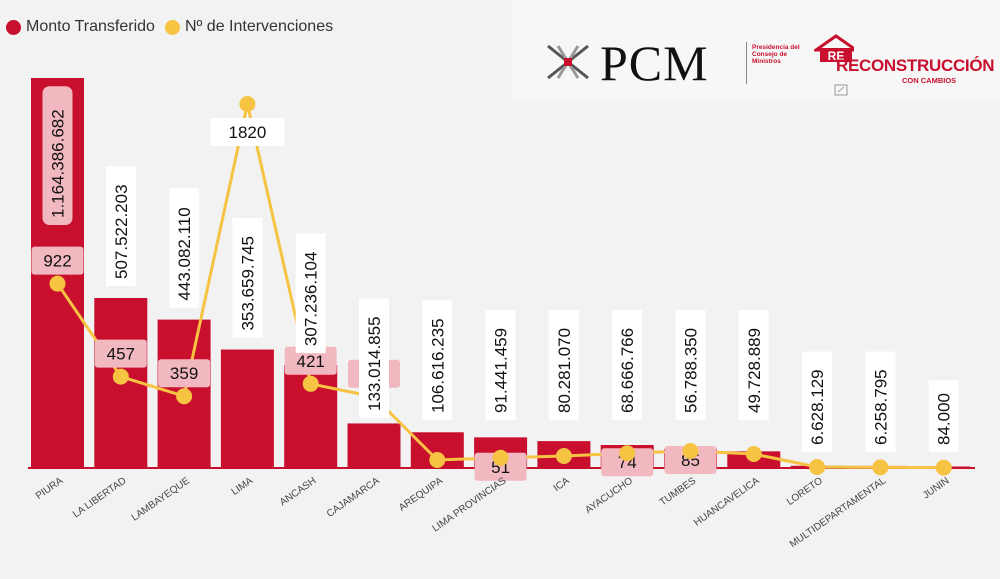 Image resolution: width=1000 pixels, height=579 pixels. What do you see at coordinates (58, 163) in the screenshot?
I see `amount-label-0: 1.164.386.682` at bounding box center [58, 163].